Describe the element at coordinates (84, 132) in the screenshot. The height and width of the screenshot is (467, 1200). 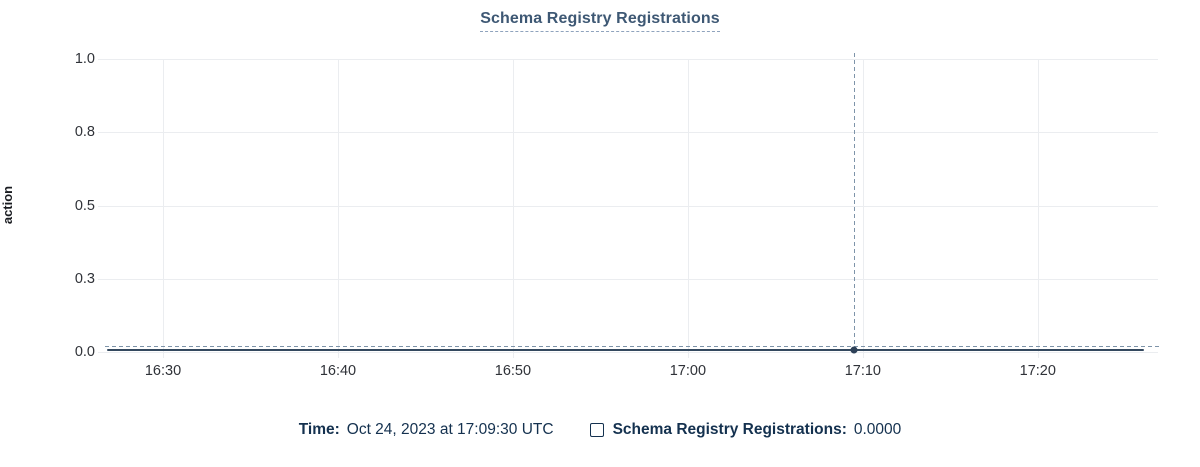
I see `y-tick-label: 0.8` at that location.